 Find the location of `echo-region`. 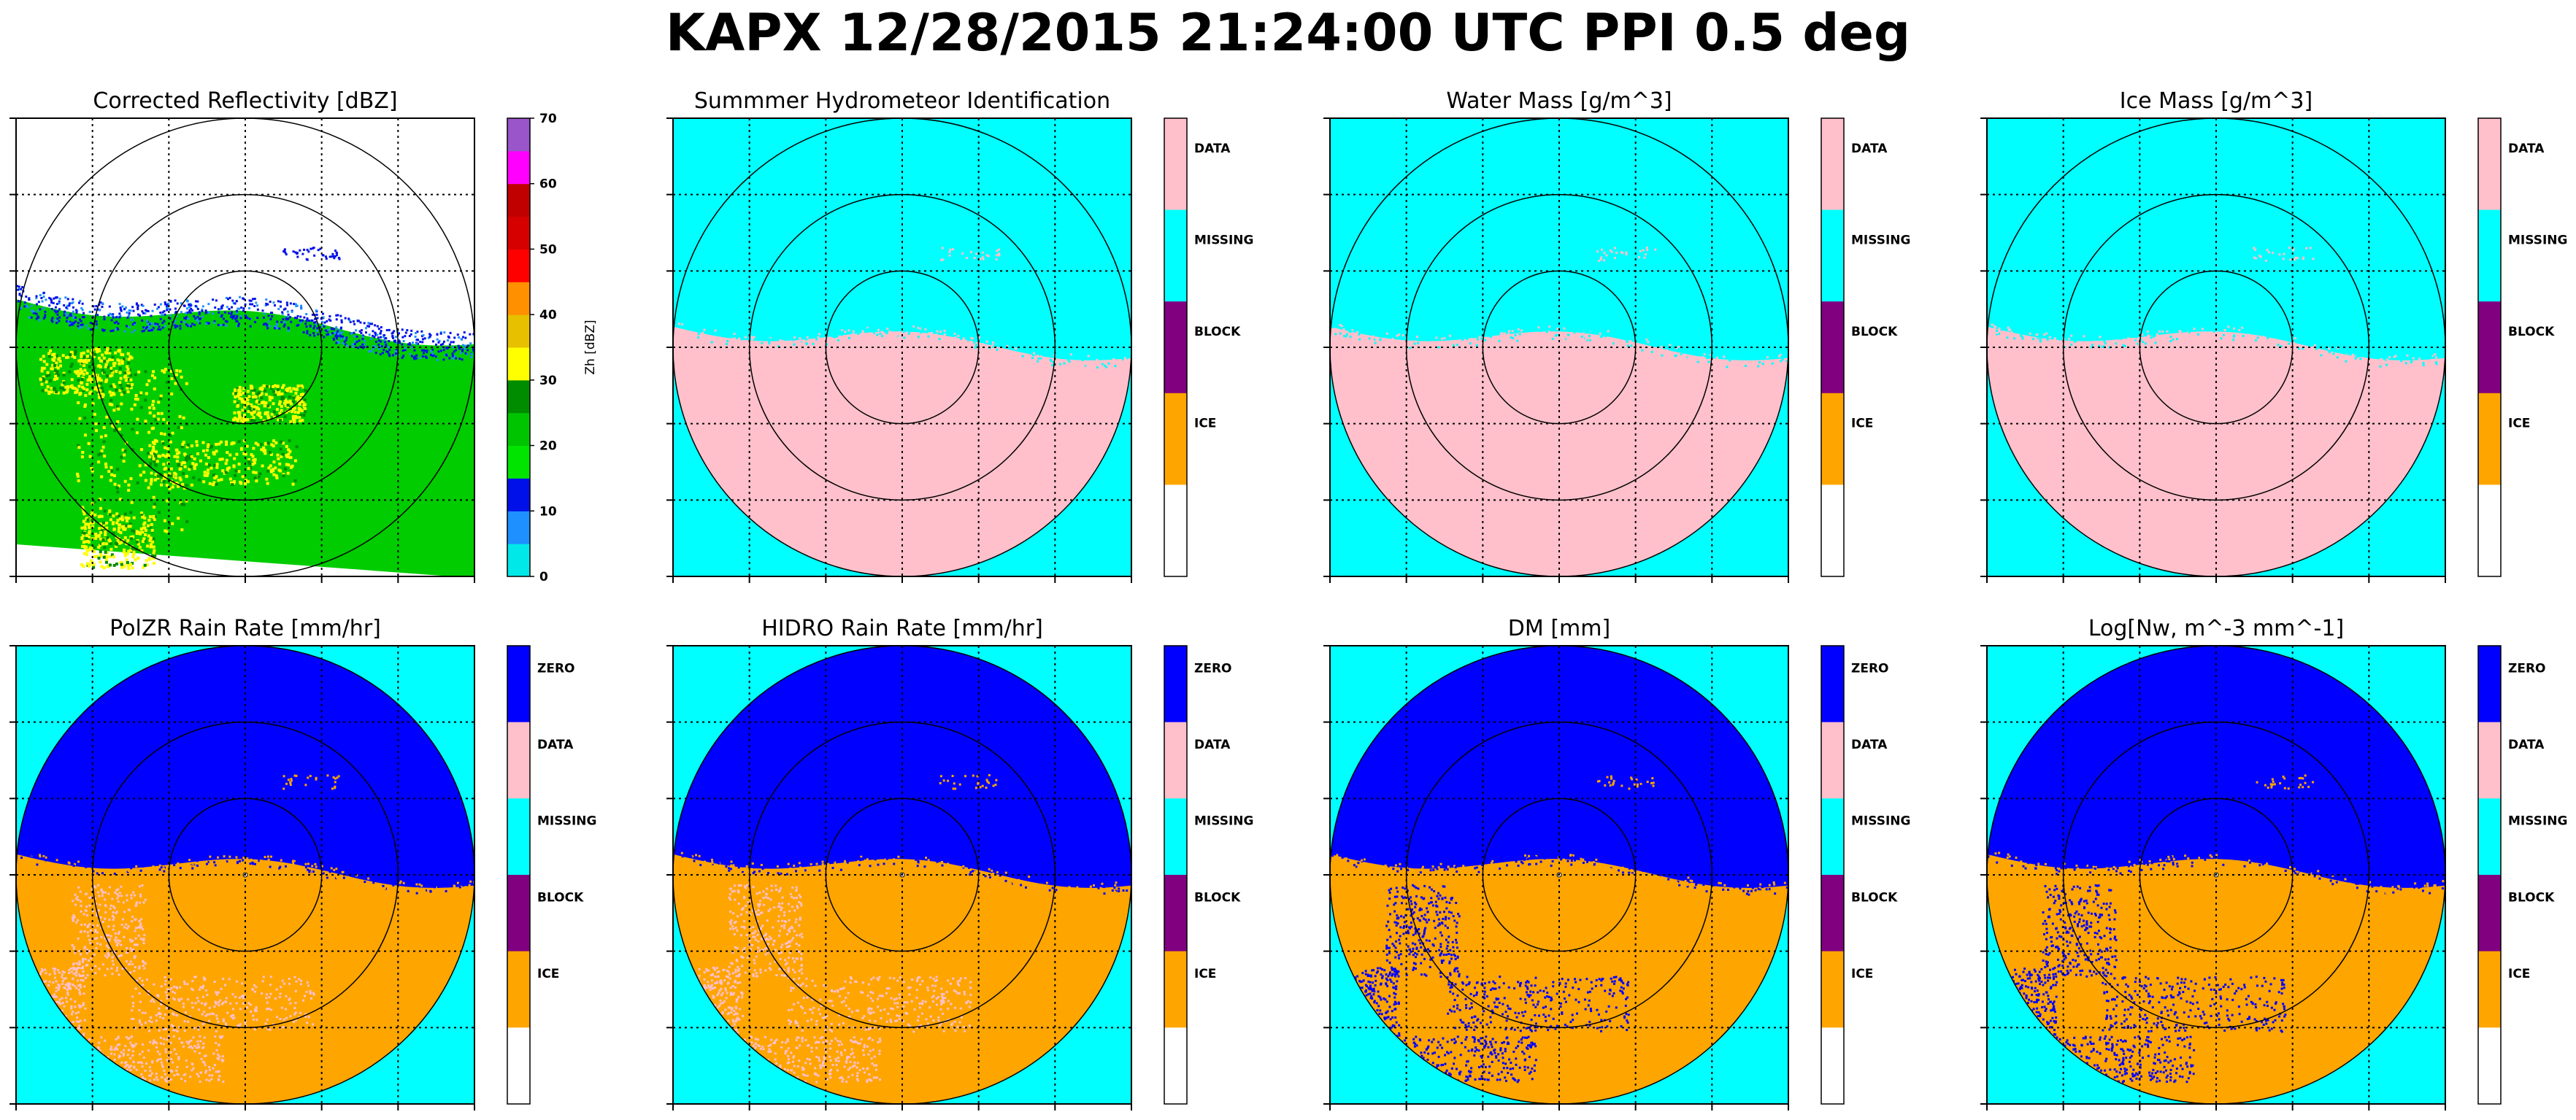

echo-region is located at coordinates (245, 396).